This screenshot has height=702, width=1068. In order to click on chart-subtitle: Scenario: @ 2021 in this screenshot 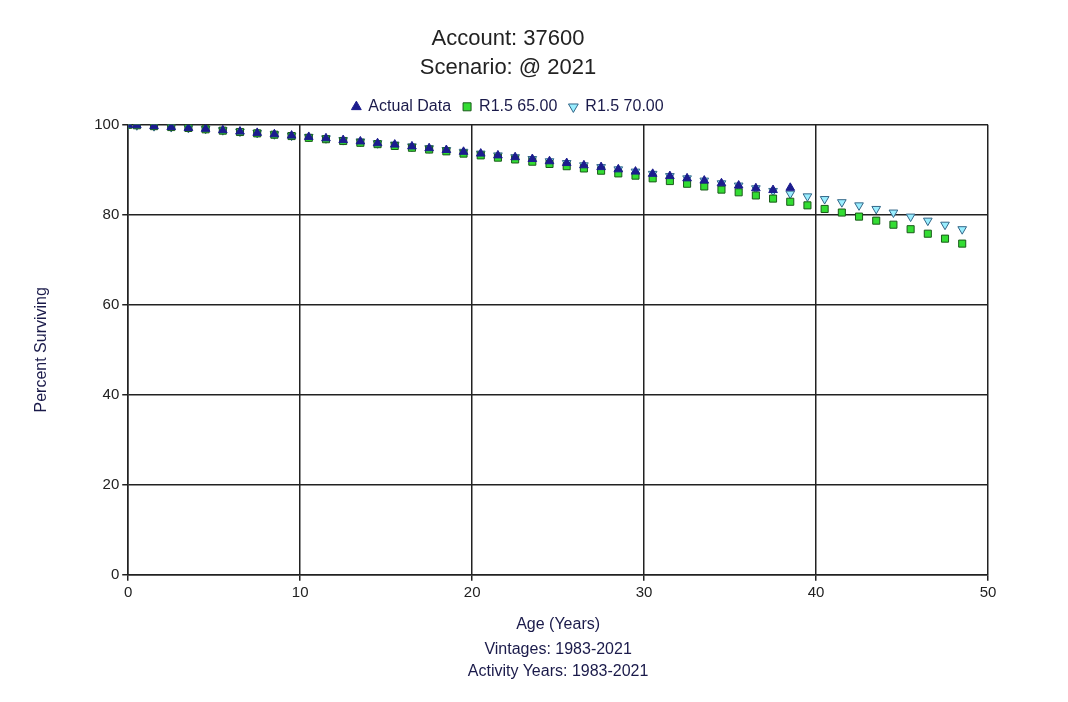, I will do `click(508, 66)`.